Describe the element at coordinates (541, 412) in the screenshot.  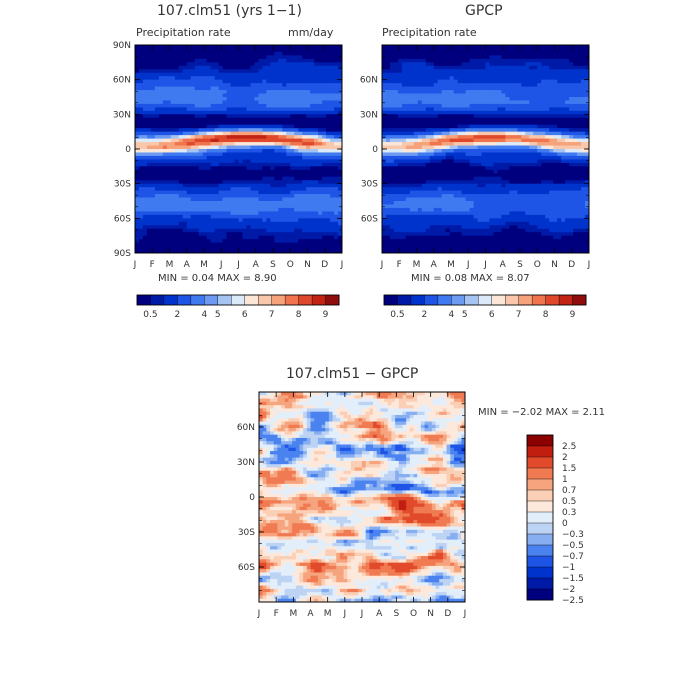
I see `chart3-stats: MIN = −2.02 MAX = 2.11` at that location.